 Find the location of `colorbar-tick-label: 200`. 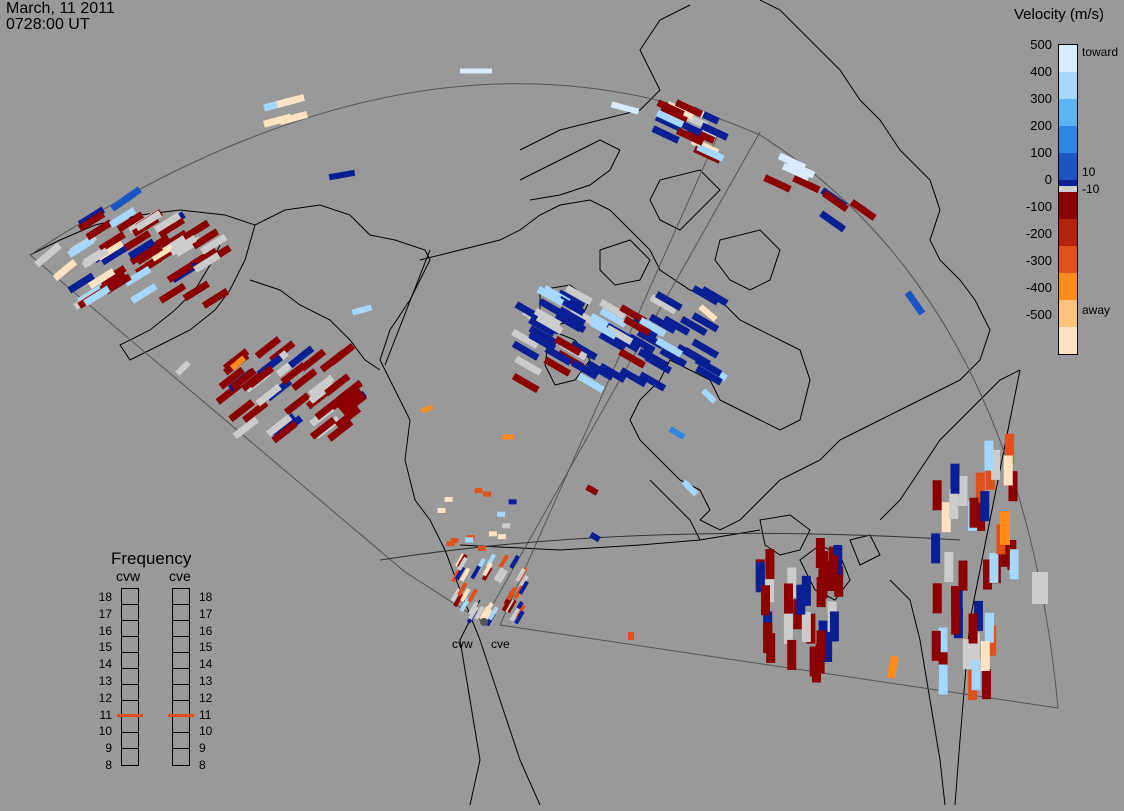

colorbar-tick-label: 200 is located at coordinates (1041, 125).